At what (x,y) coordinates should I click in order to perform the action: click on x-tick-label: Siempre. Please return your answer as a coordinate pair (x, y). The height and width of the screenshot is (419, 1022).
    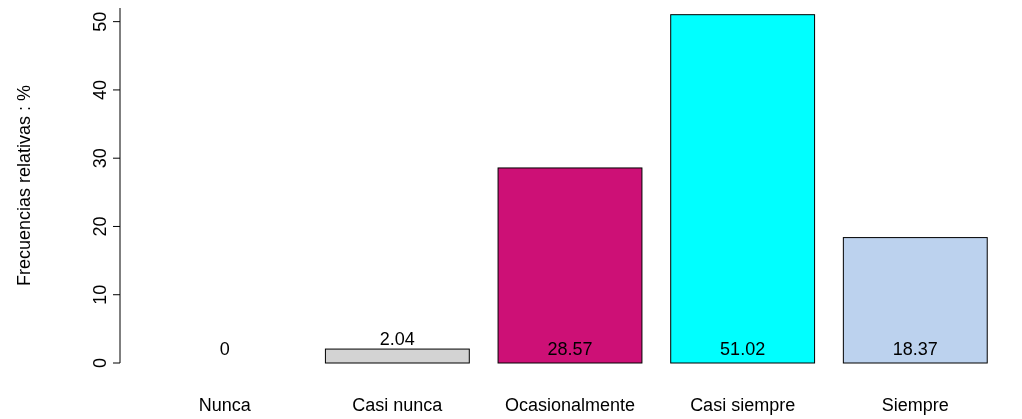
    Looking at the image, I should click on (915, 405).